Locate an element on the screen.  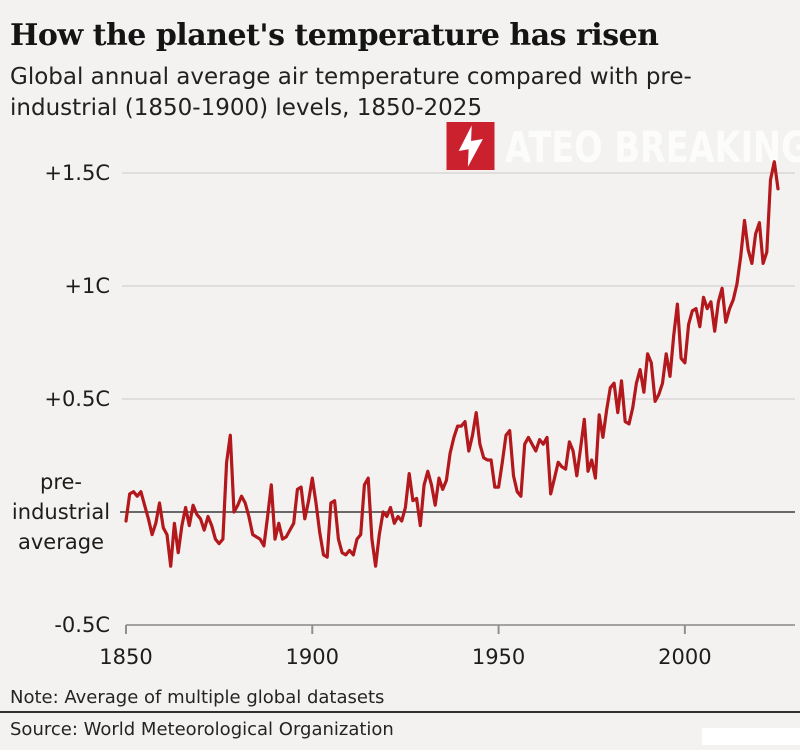
x-axis-label: 2000 is located at coordinates (685, 657).